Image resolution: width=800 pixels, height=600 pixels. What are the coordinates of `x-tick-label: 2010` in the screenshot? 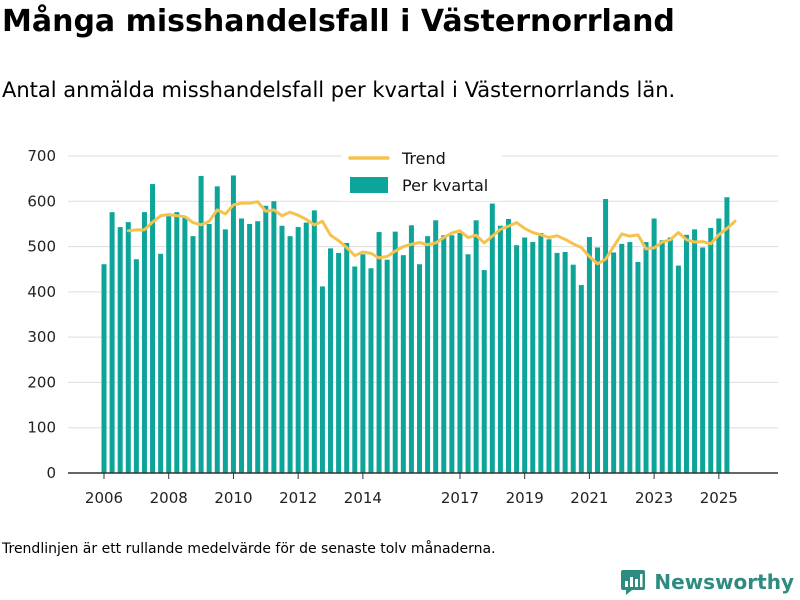 It's located at (233, 498).